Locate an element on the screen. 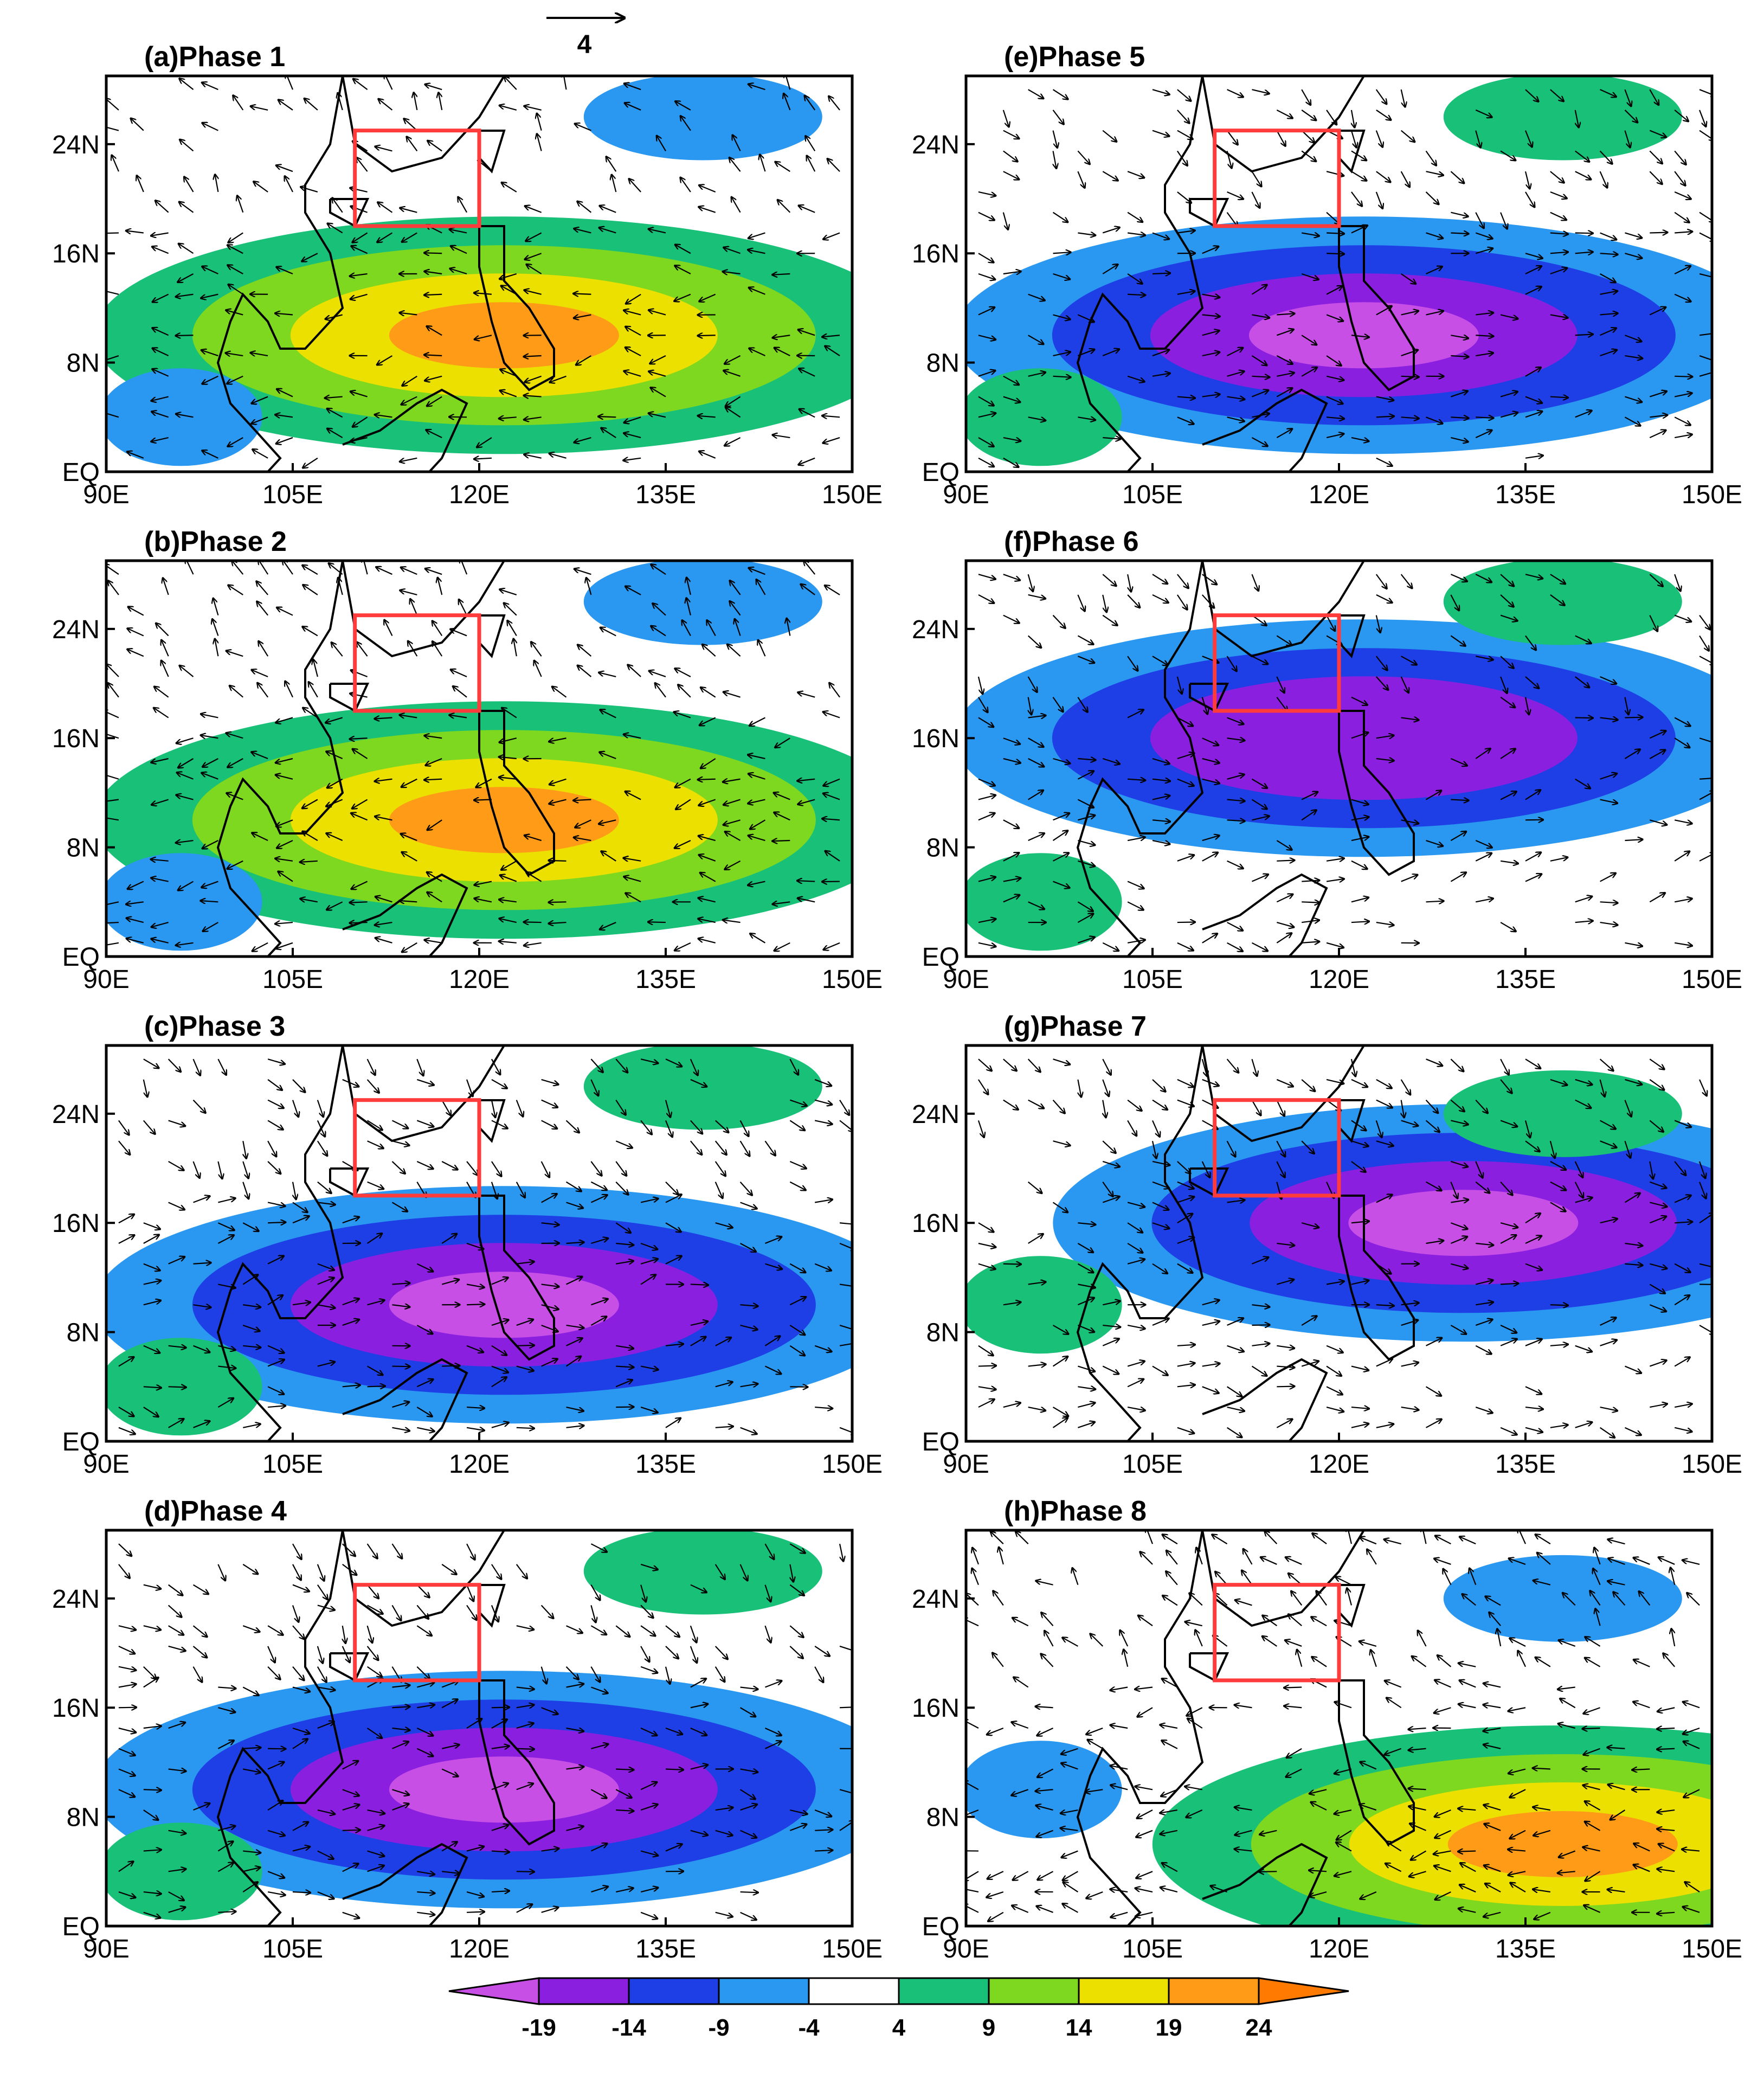  map-panel-h: (h)Phase 8 EQ 8N 16N 24N 90E 105E 120E 135E 150E is located at coordinates (1327, 1729).